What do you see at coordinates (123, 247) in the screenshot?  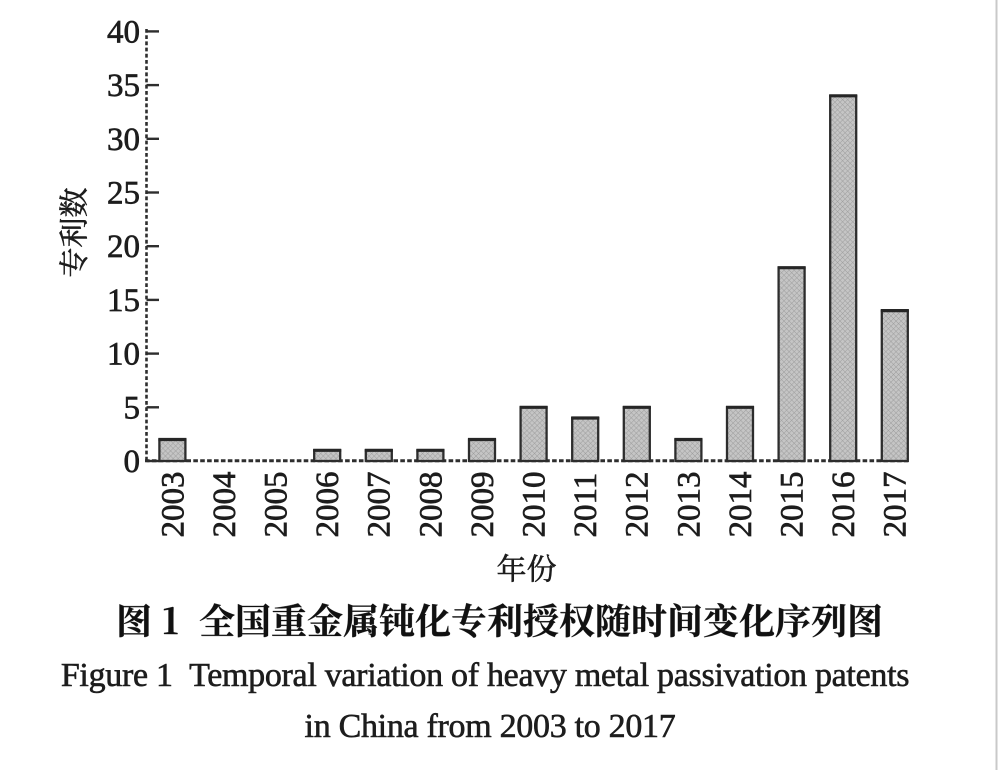 I see `svg-text: 20` at bounding box center [123, 247].